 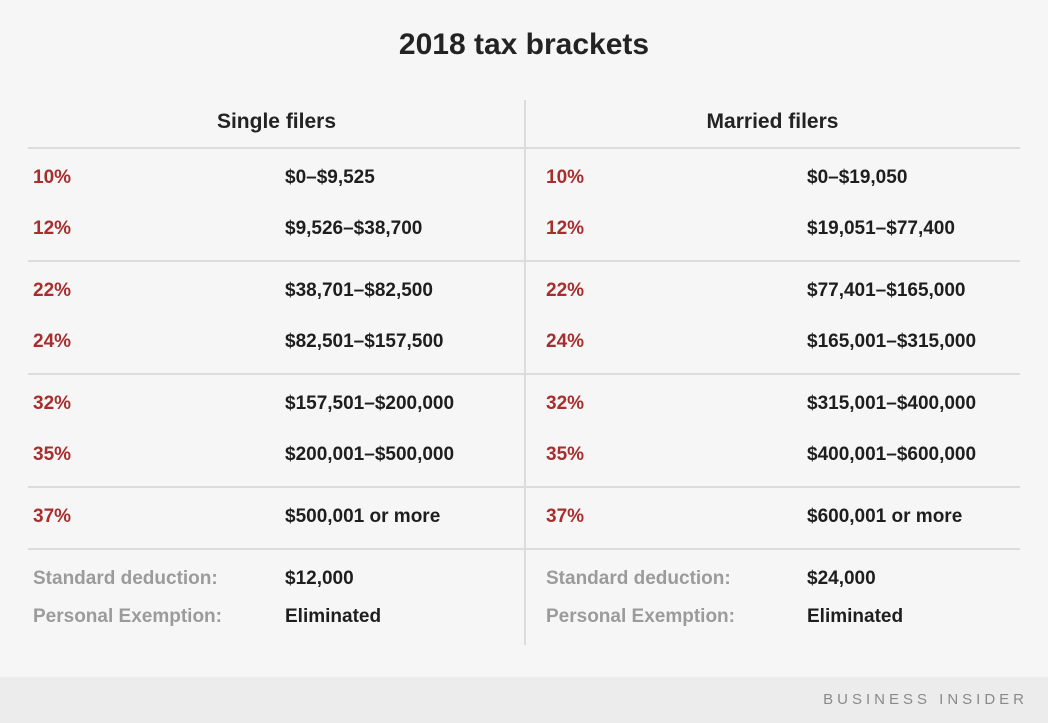 What do you see at coordinates (330, 177) in the screenshot?
I see `income-range-single: $0–$9,525` at bounding box center [330, 177].